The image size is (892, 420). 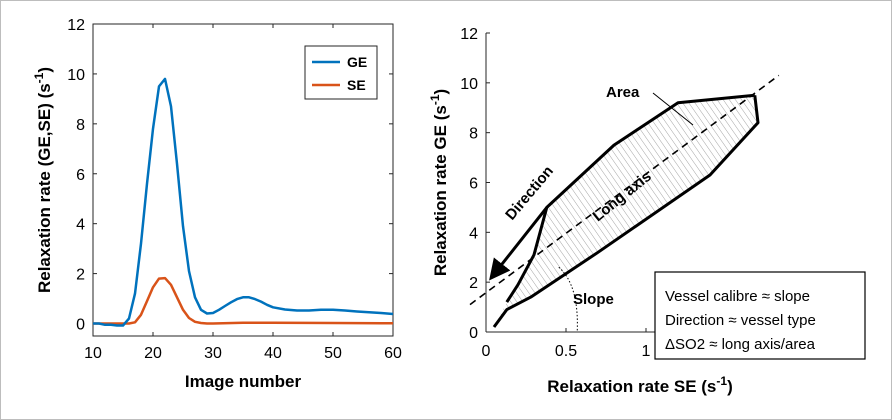 What do you see at coordinates (393, 353) in the screenshot?
I see `x-tick-label: 60` at bounding box center [393, 353].